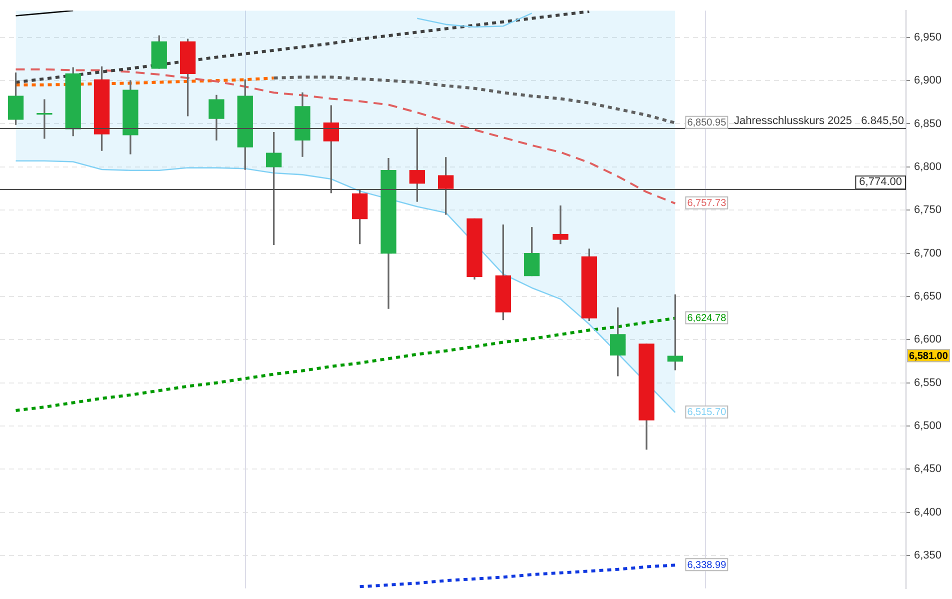  What do you see at coordinates (928, 253) in the screenshot?
I see `y-tick-label: 6,700` at bounding box center [928, 253].